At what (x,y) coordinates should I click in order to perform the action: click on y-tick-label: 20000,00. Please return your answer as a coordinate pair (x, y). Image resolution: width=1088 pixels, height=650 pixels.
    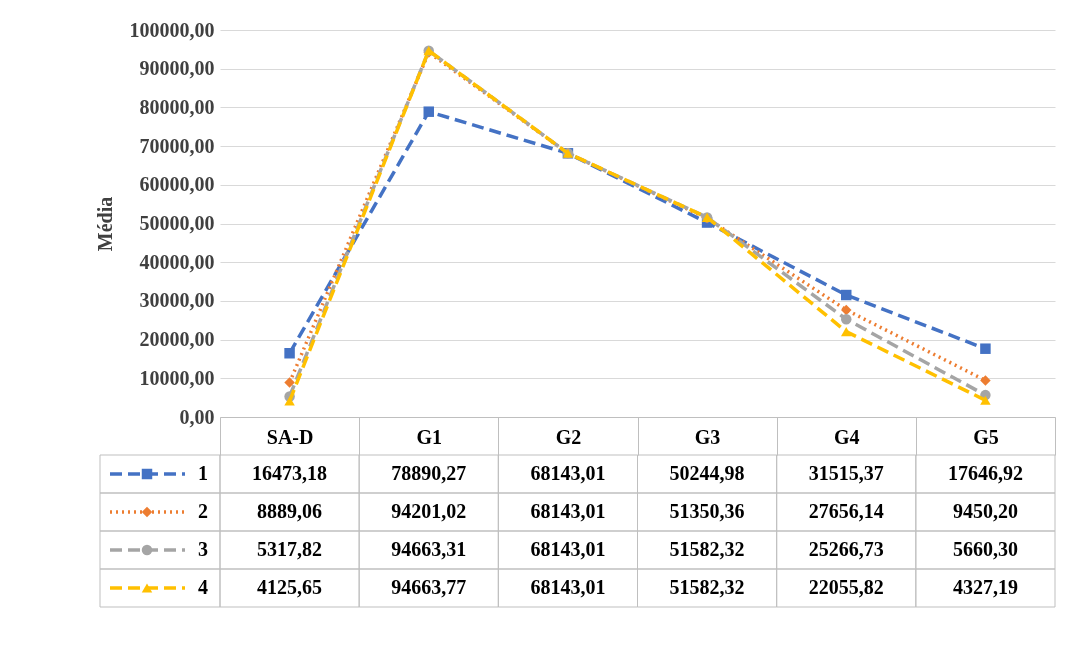
    Looking at the image, I should click on (177, 339).